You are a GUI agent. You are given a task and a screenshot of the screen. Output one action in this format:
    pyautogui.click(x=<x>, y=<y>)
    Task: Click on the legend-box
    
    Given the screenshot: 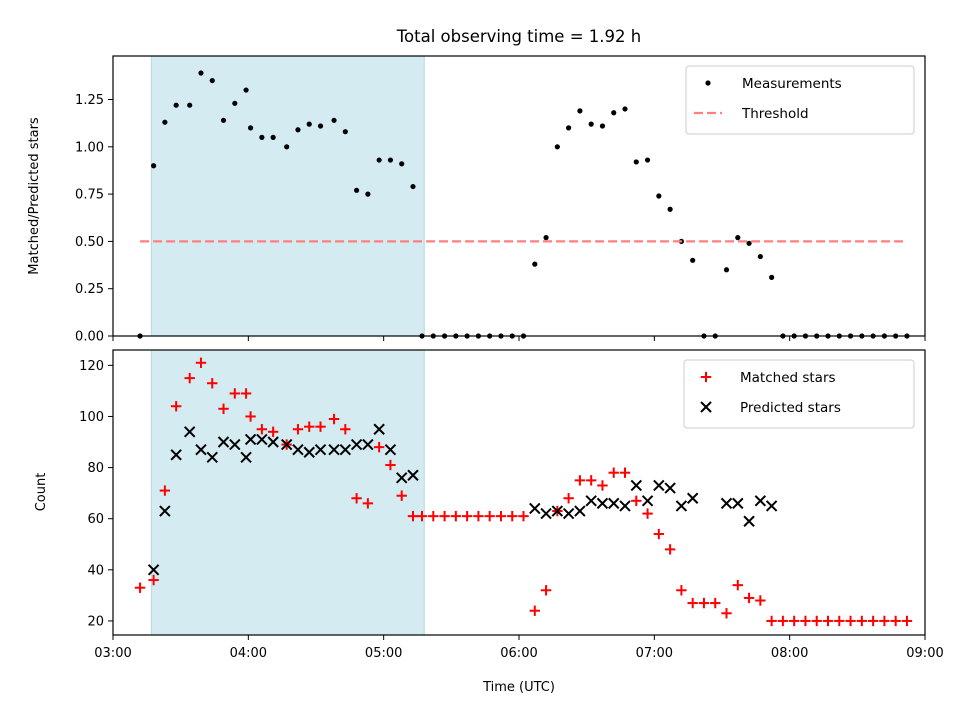 What is the action you would take?
    pyautogui.click(x=799, y=394)
    